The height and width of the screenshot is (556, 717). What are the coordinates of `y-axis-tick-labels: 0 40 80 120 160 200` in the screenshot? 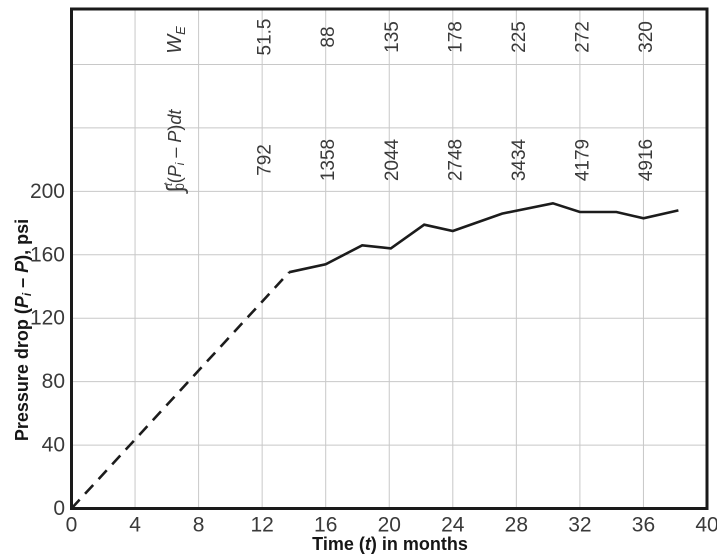 It's located at (47, 350).